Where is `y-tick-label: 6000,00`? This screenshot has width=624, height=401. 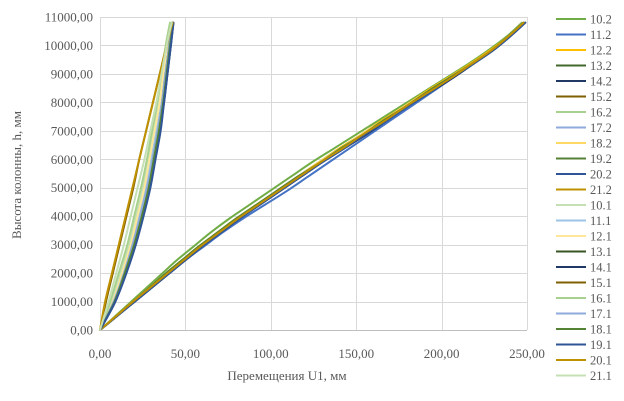
y-tick-label: 6000,00 is located at coordinates (72, 159).